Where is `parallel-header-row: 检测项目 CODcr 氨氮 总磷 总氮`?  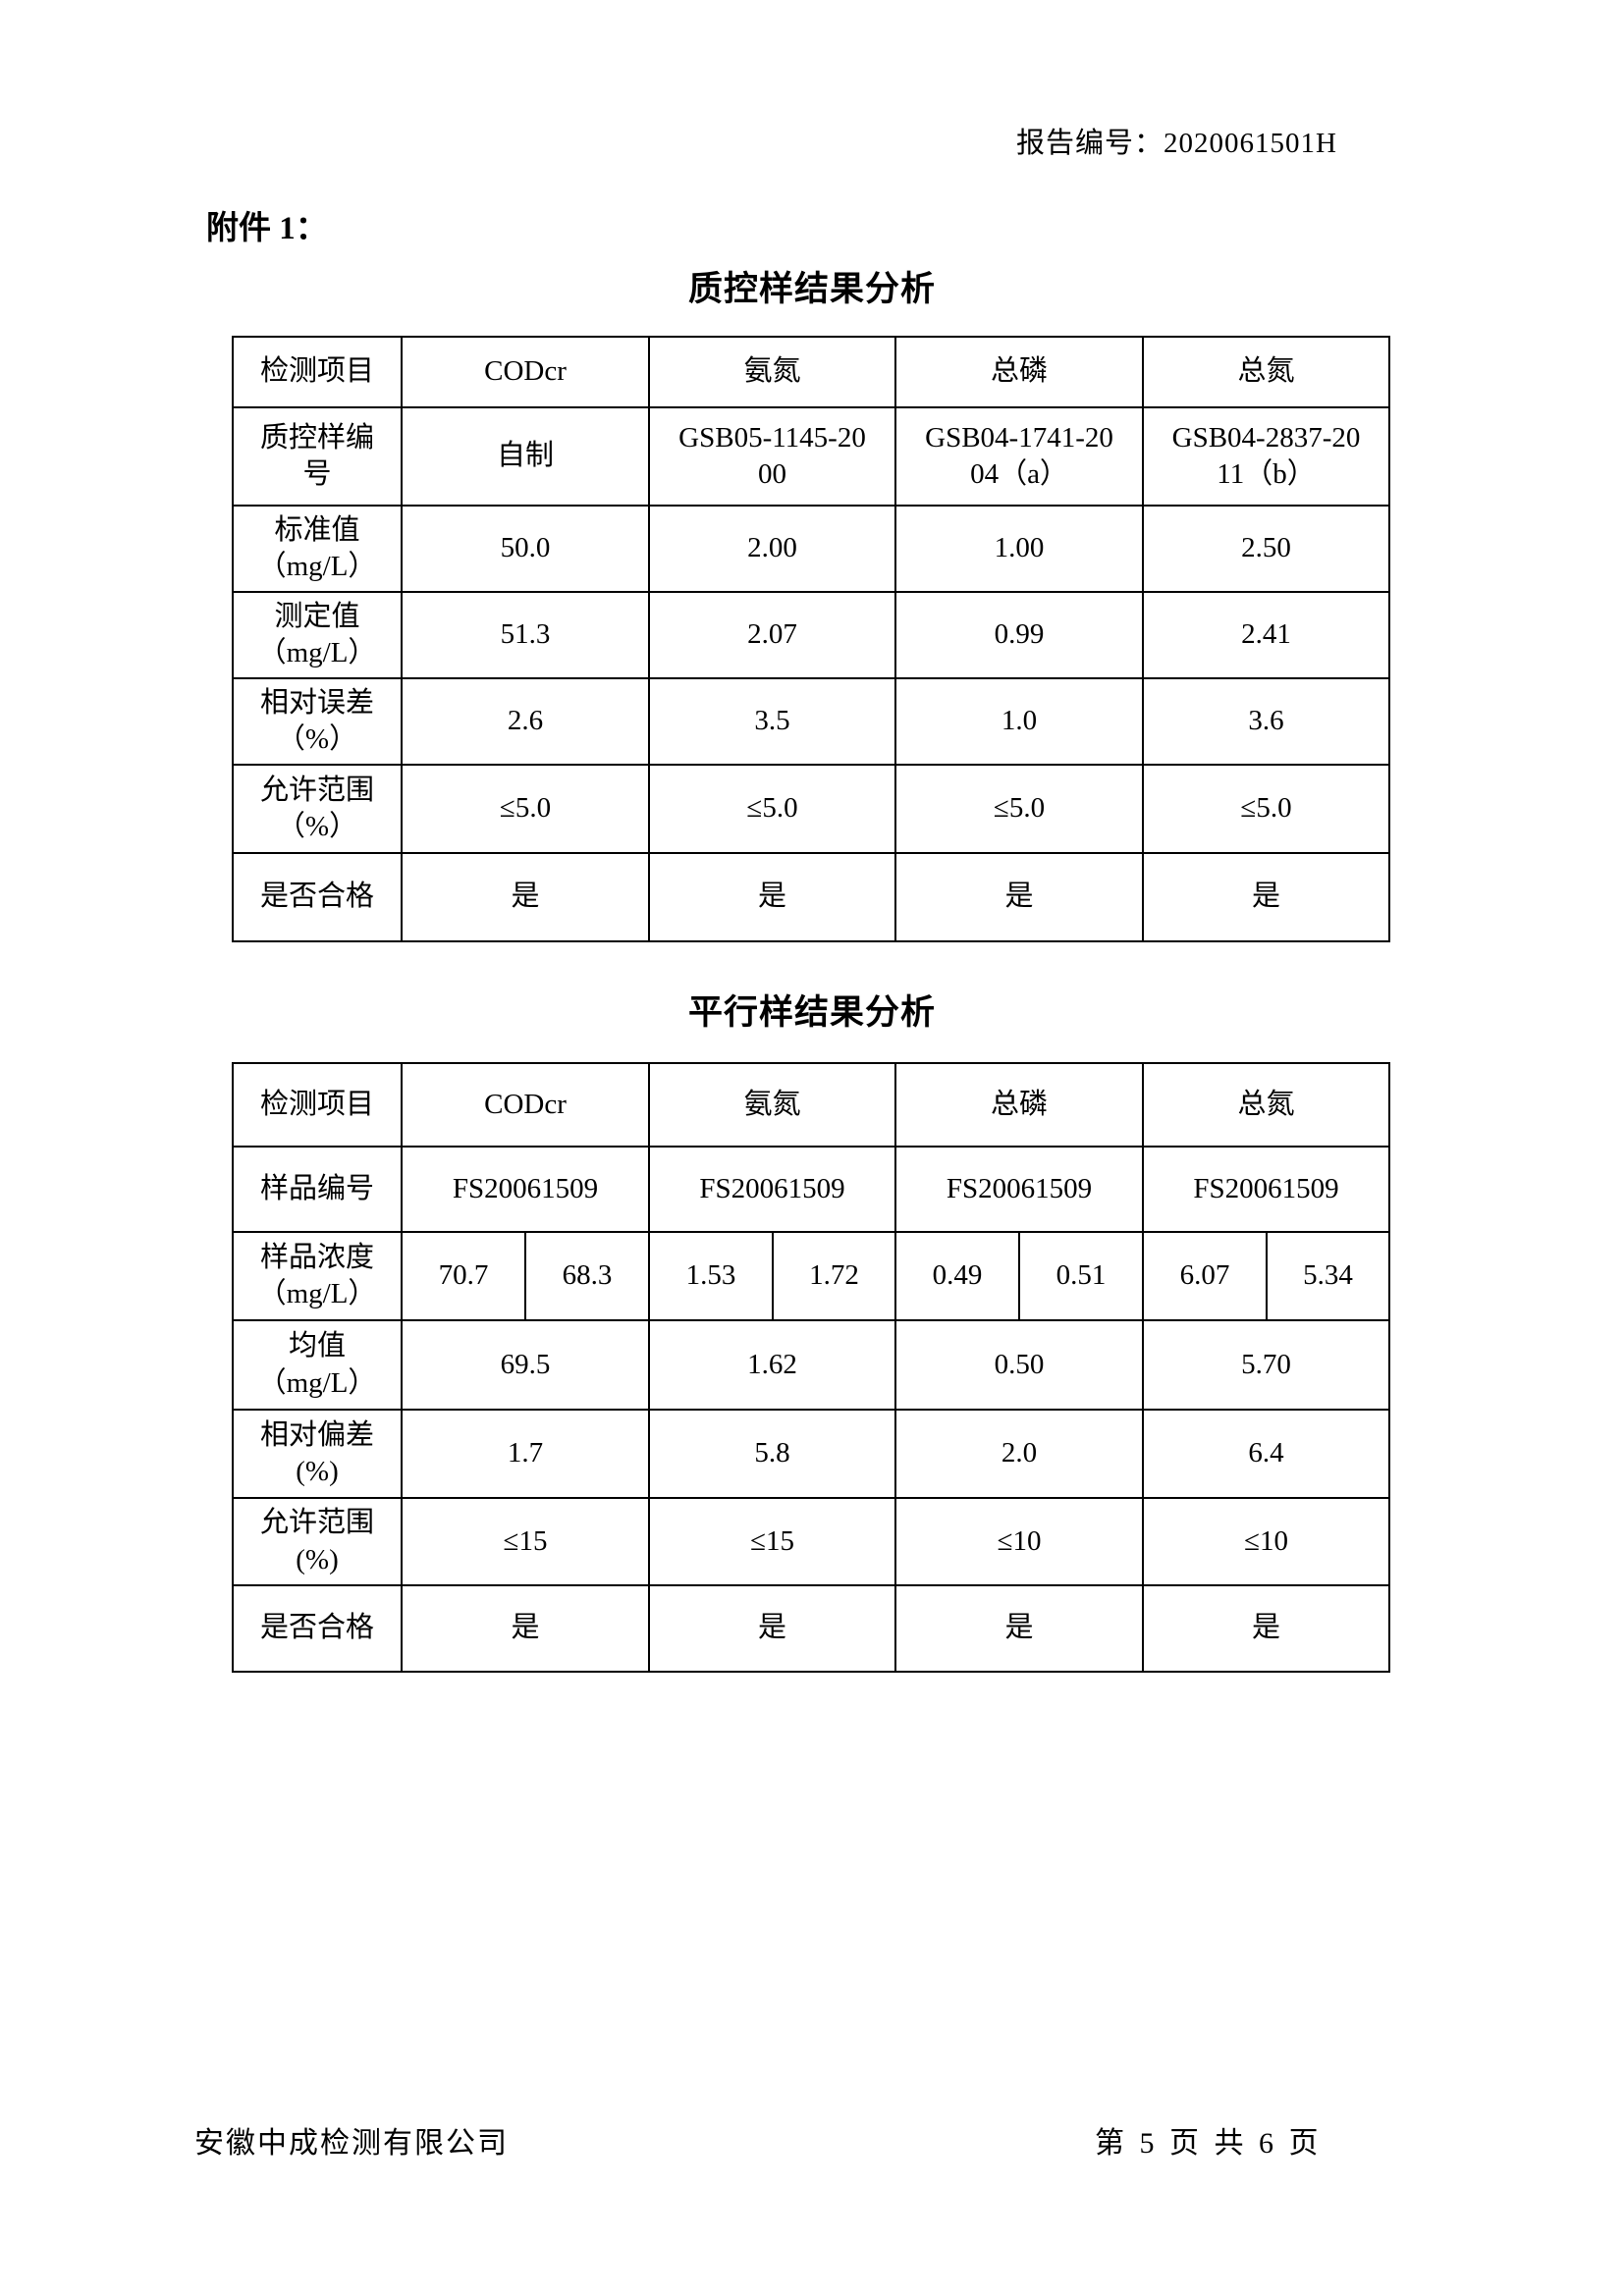 parallel-header-row: 检测项目 CODcr 氨氮 总磷 总氮 is located at coordinates (811, 1105).